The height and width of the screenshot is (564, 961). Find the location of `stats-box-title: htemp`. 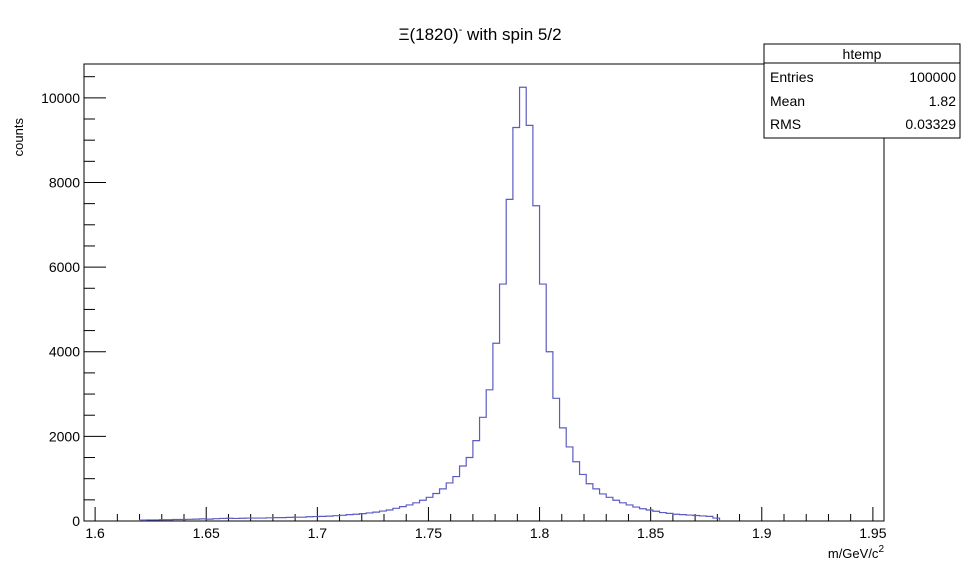

stats-box-title: htemp is located at coordinates (862, 54).